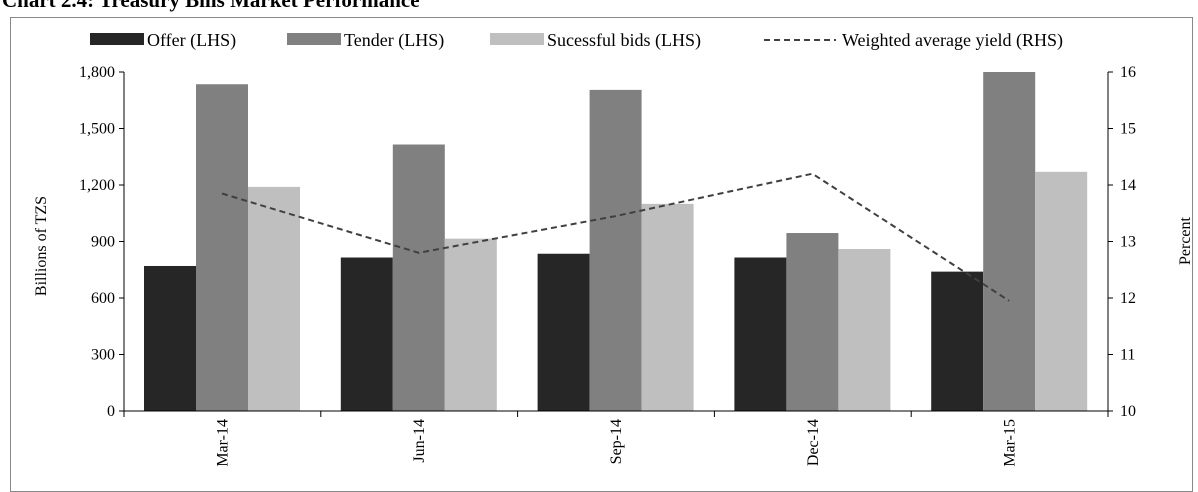  Describe the element at coordinates (952, 40) in the screenshot. I see `legend-label-weighted: Weighted average yield (RHS)` at that location.